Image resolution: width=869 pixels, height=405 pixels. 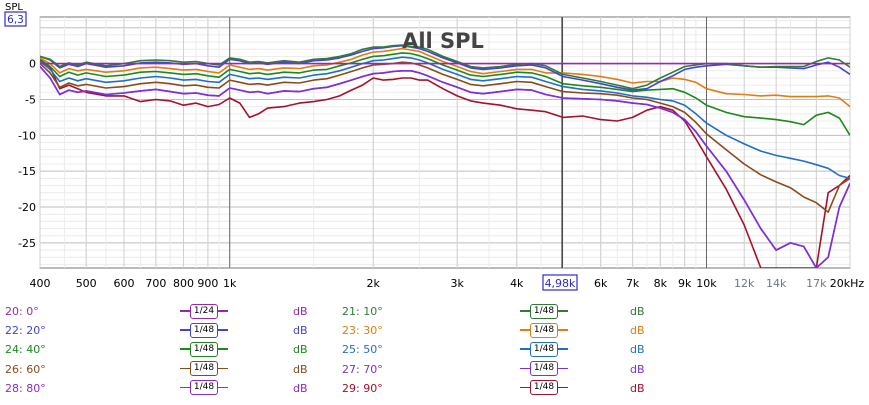 What do you see at coordinates (25, 369) in the screenshot?
I see `legend-series-name: 26: 60°` at bounding box center [25, 369].